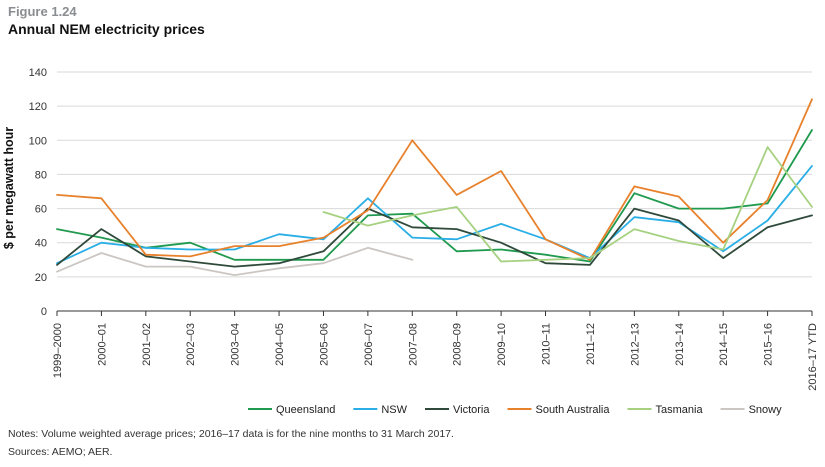  I want to click on chart-title: Annual NEM electricity prices, so click(106, 29).